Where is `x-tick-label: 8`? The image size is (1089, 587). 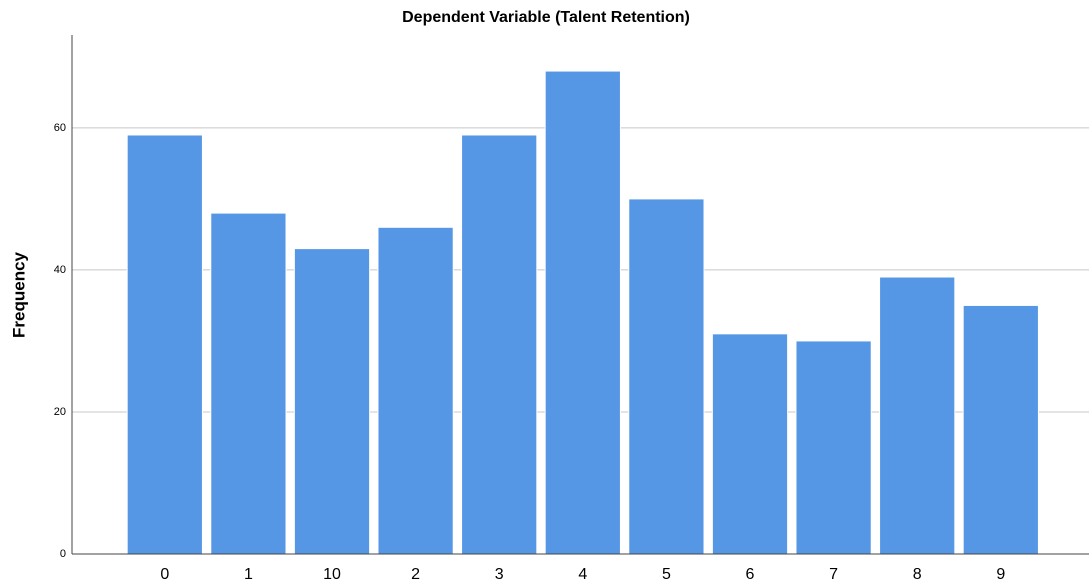
x-tick-label: 8 is located at coordinates (917, 574).